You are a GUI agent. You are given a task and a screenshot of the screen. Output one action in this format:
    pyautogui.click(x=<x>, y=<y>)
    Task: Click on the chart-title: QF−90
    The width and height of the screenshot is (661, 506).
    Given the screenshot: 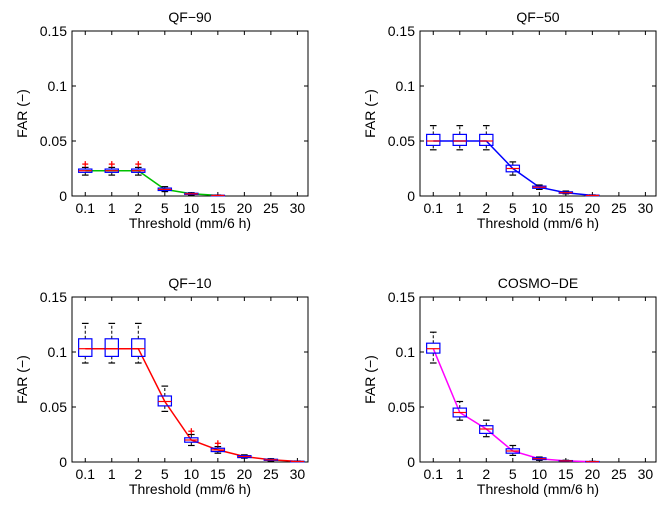 What is the action you would take?
    pyautogui.click(x=189, y=17)
    